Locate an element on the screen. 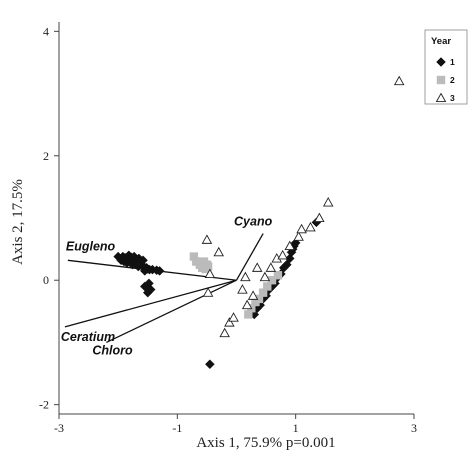  y-axis-title: Axis 2, 17.5% is located at coordinates (18, 222).